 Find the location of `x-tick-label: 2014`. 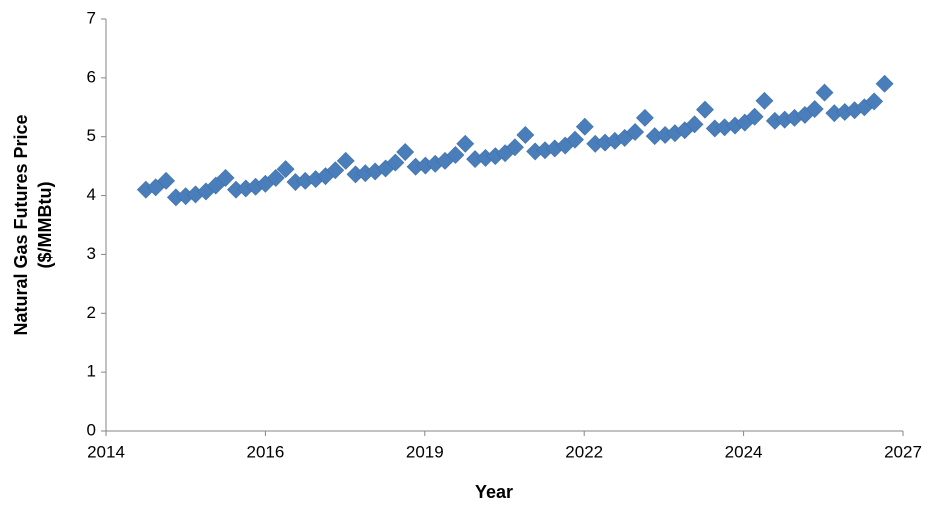

x-tick-label: 2014 is located at coordinates (106, 451).